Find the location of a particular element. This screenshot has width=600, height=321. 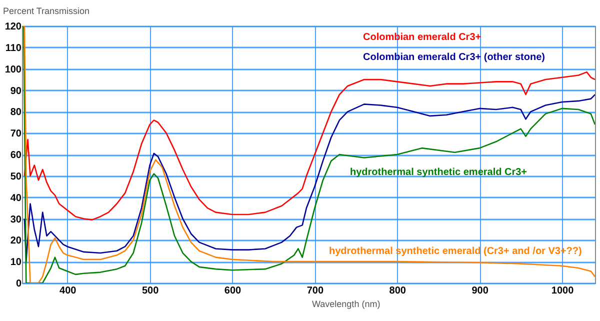

y-tick-label: 30 is located at coordinates (16, 220).